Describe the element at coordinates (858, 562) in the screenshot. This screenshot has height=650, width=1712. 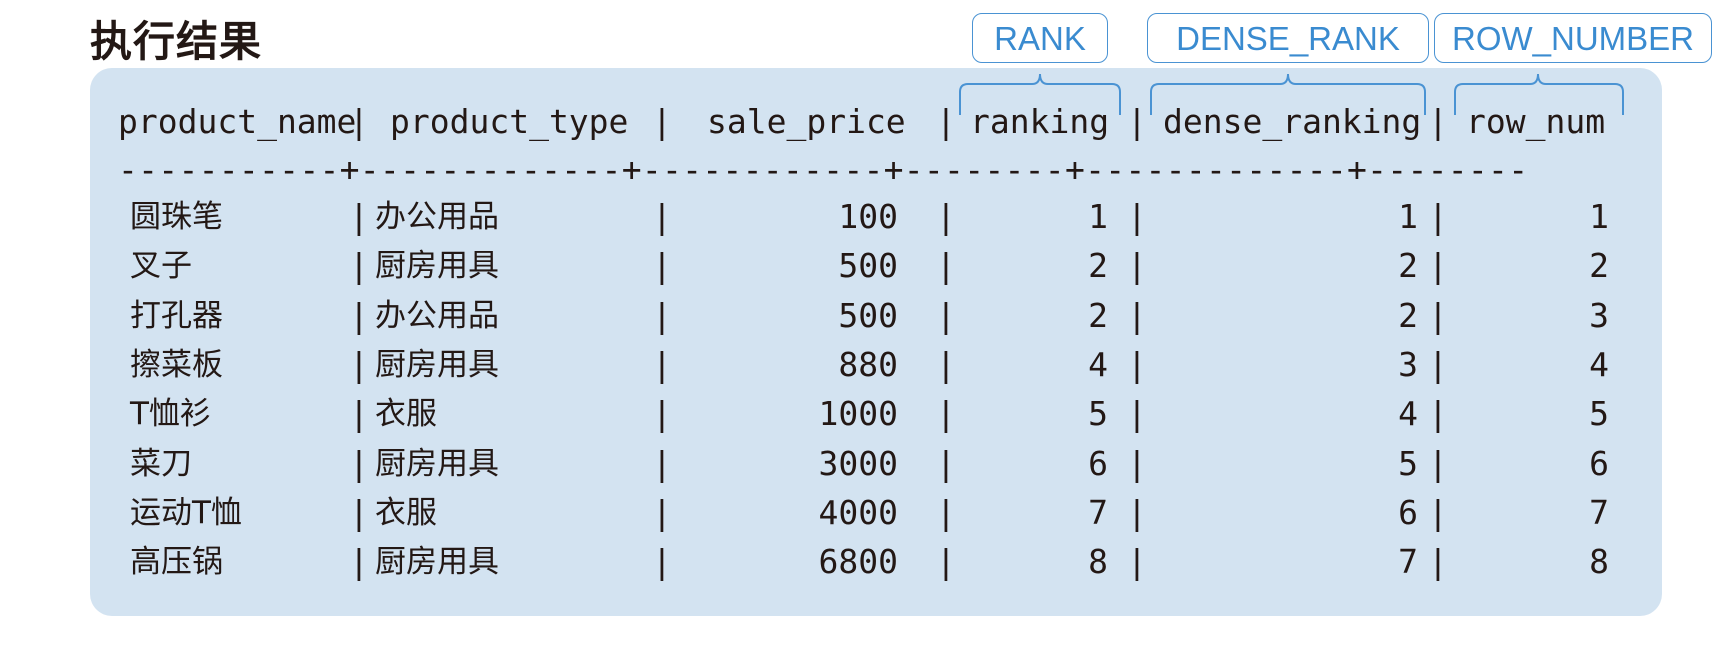
I see `cell-sale-price: 6800` at that location.